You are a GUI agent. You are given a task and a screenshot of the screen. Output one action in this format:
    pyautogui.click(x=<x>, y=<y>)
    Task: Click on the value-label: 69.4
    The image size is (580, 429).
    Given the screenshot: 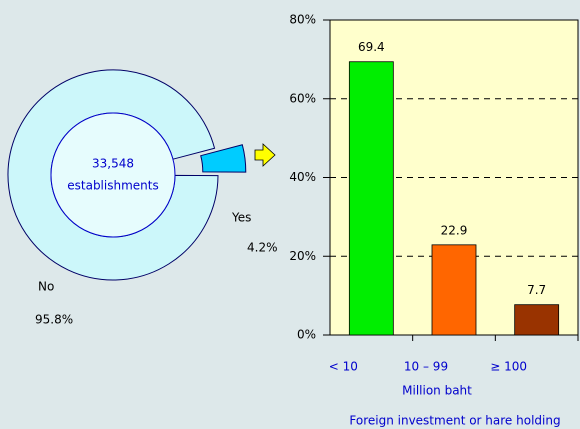 What is the action you would take?
    pyautogui.click(x=371, y=47)
    